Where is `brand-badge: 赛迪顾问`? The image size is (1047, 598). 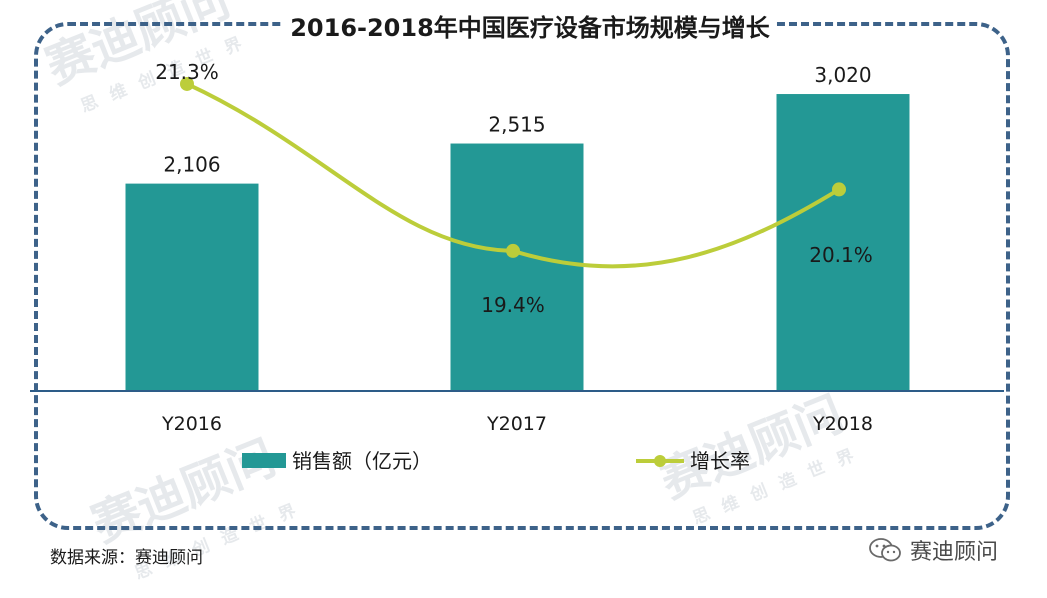 brand-badge: 赛迪顾问 is located at coordinates (933, 550).